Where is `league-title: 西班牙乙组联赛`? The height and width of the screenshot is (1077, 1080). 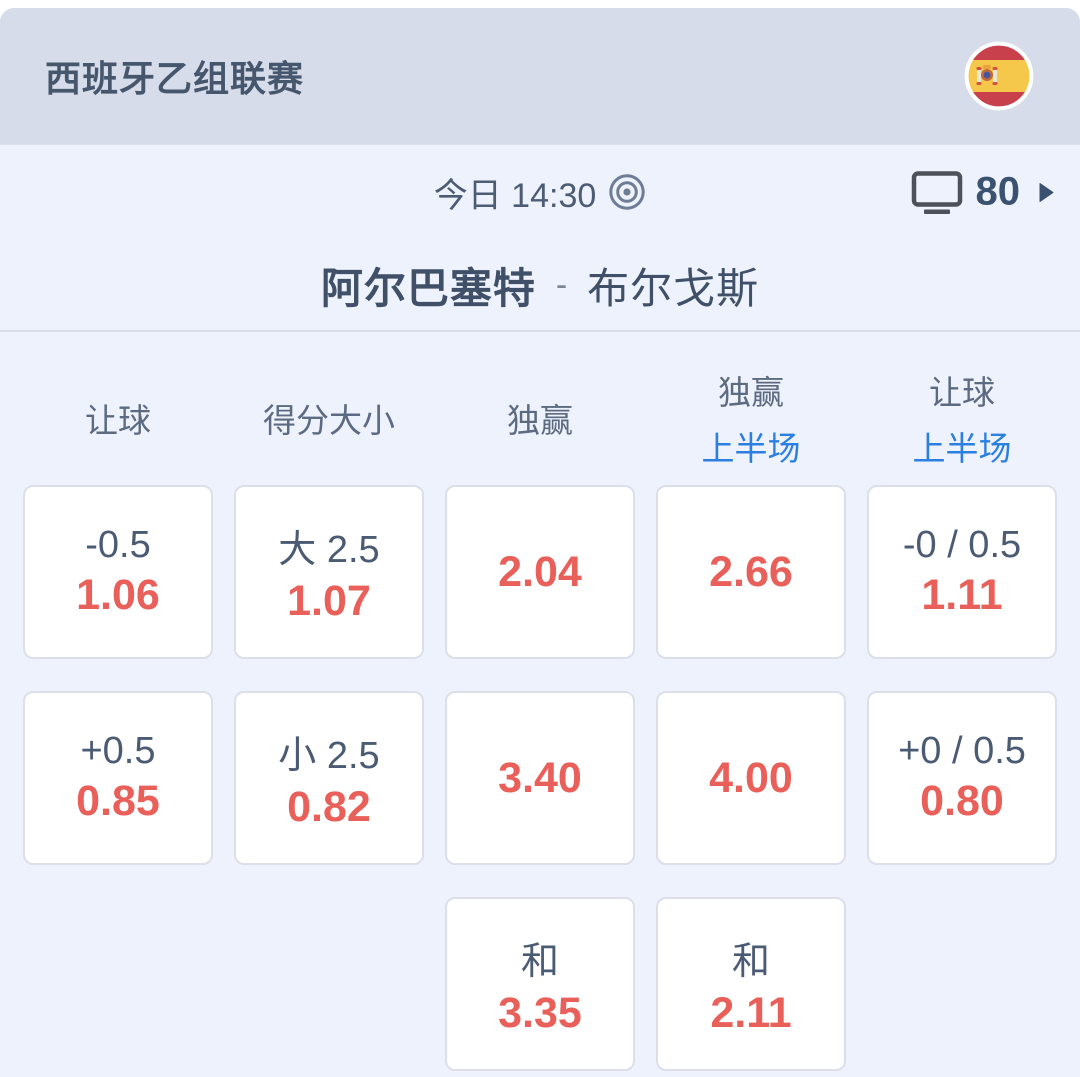
league-title: 西班牙乙组联赛 is located at coordinates (175, 78).